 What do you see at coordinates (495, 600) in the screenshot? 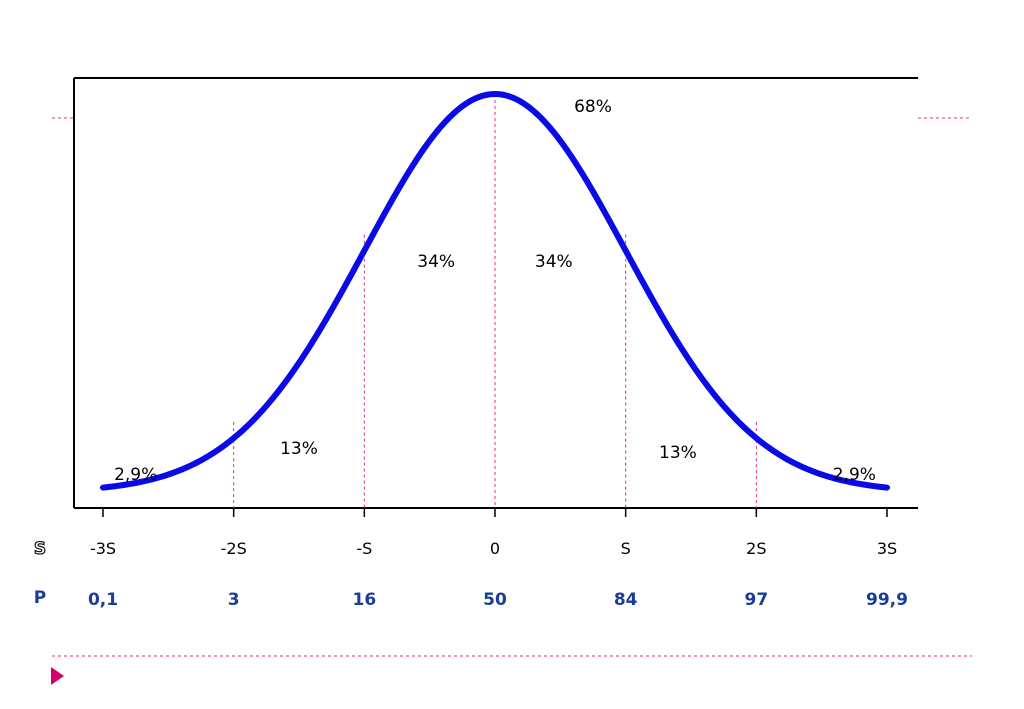
I see `p-label: 50` at bounding box center [495, 600].